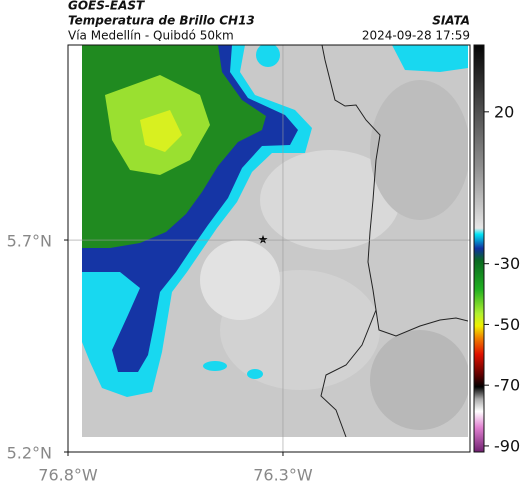 This screenshot has width=526, height=491. Describe the element at coordinates (29, 241) in the screenshot. I see `y-tick-label: 5.7°N` at that location.